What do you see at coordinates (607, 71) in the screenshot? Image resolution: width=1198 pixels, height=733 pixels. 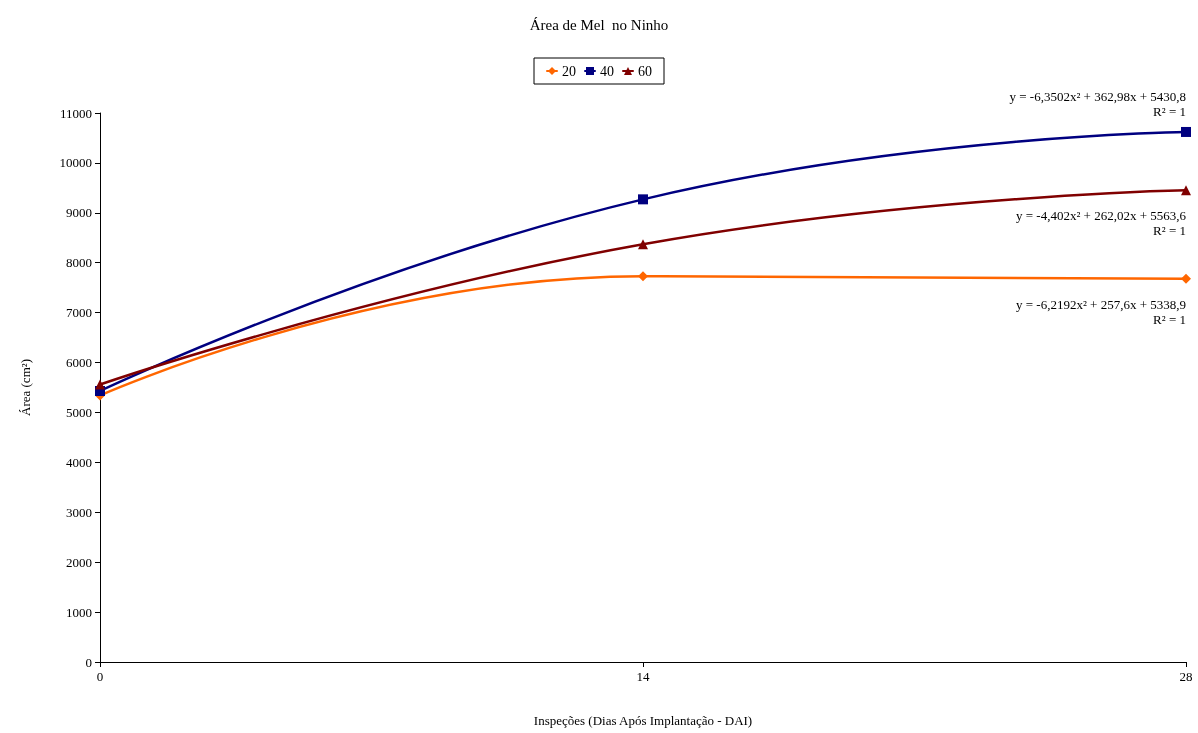 I see `legend-label: 40` at bounding box center [607, 71].